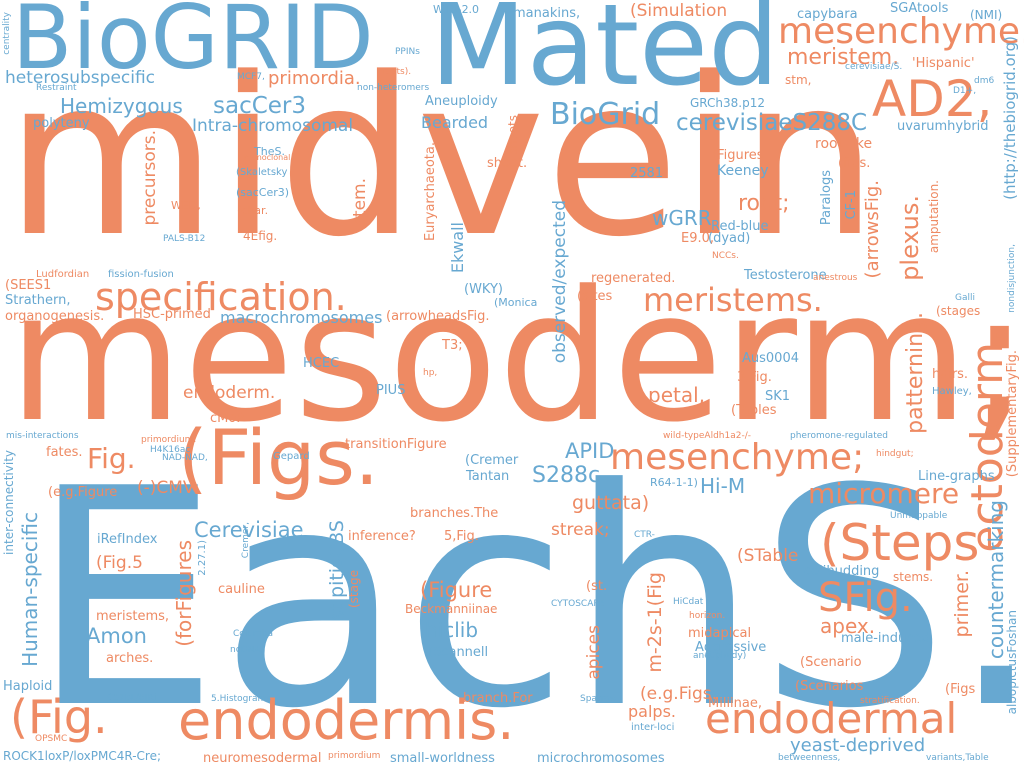  I want to click on cloud-word: apex., so click(848, 626).